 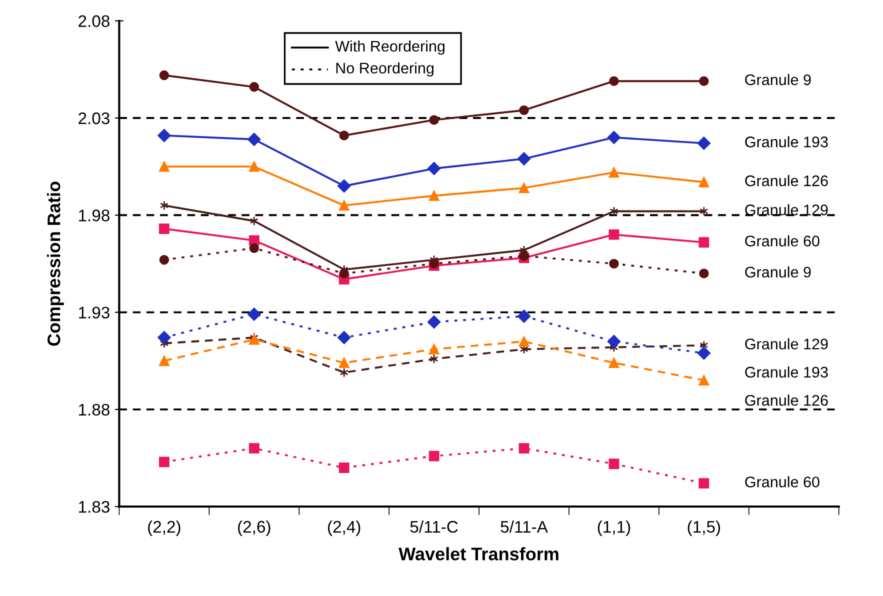 What do you see at coordinates (478, 553) in the screenshot?
I see `x-axis-title: Wavelet Transform` at bounding box center [478, 553].